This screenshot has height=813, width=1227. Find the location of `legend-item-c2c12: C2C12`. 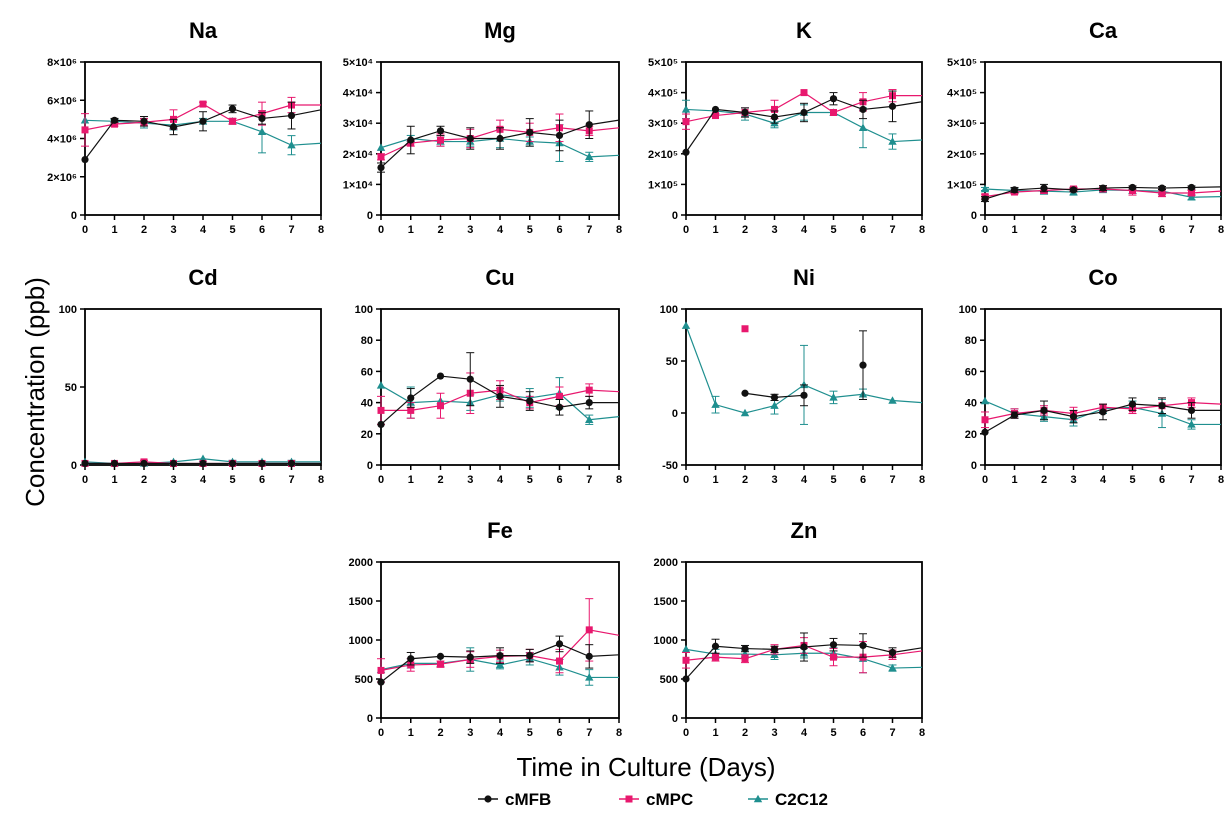

legend-item-c2c12: C2C12 is located at coordinates (788, 799).